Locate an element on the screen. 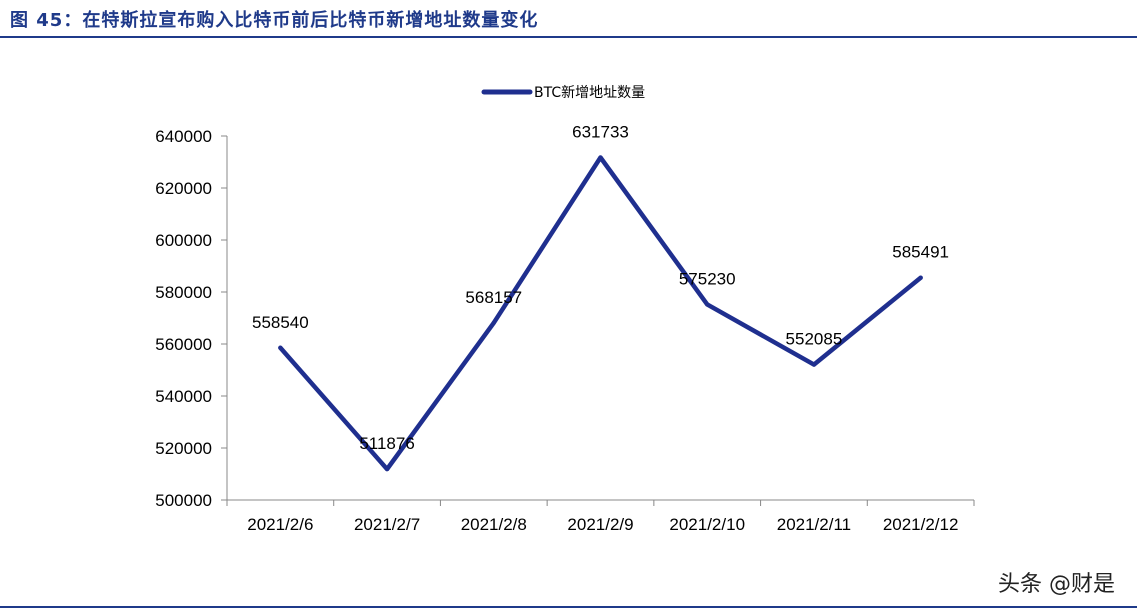 This screenshot has width=1137, height=614. data-label: 511876 is located at coordinates (386, 443).